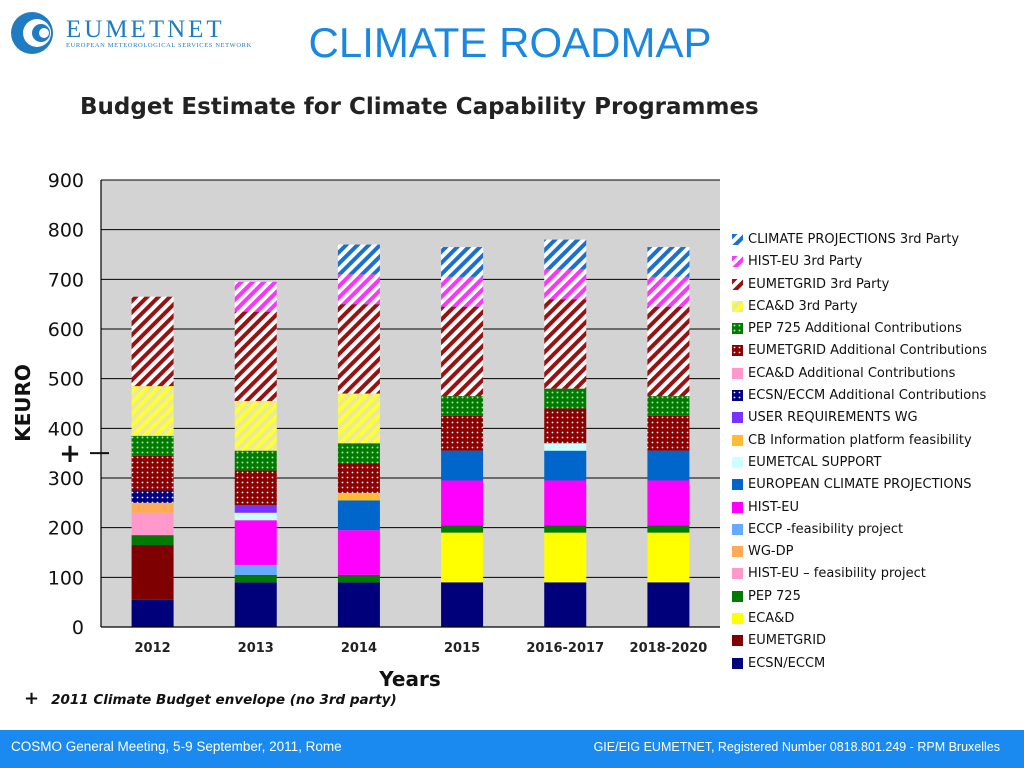 The image size is (1024, 768). I want to click on legend-item: HIST-EU, so click(878, 508).